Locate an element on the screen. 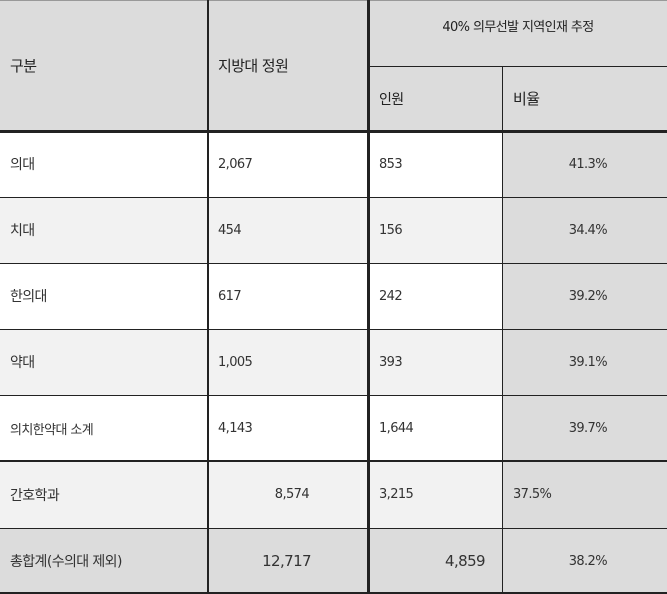 Image resolution: width=667 pixels, height=594 pixels. table-row: 의대 is located at coordinates (104, 164).